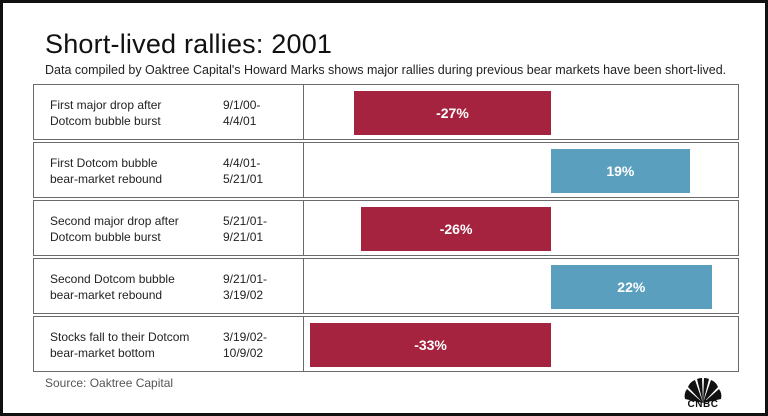 This screenshot has width=768, height=416. I want to click on row-date-range: 5/21/01- 9/21/01, so click(258, 229).